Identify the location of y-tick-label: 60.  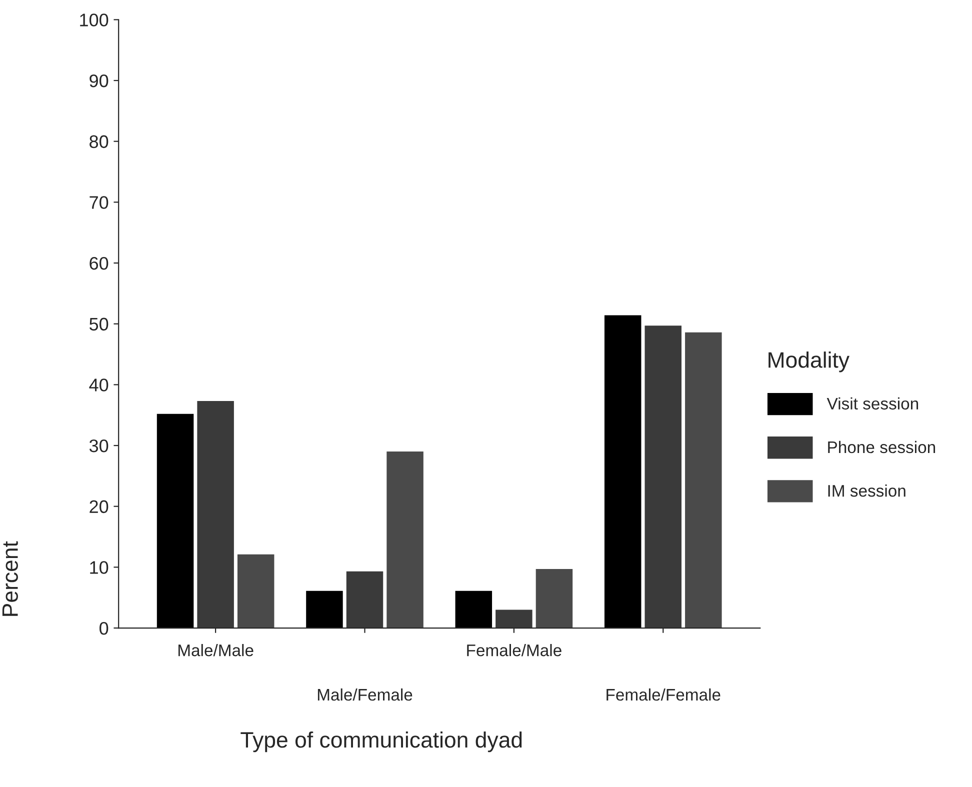
(99, 263).